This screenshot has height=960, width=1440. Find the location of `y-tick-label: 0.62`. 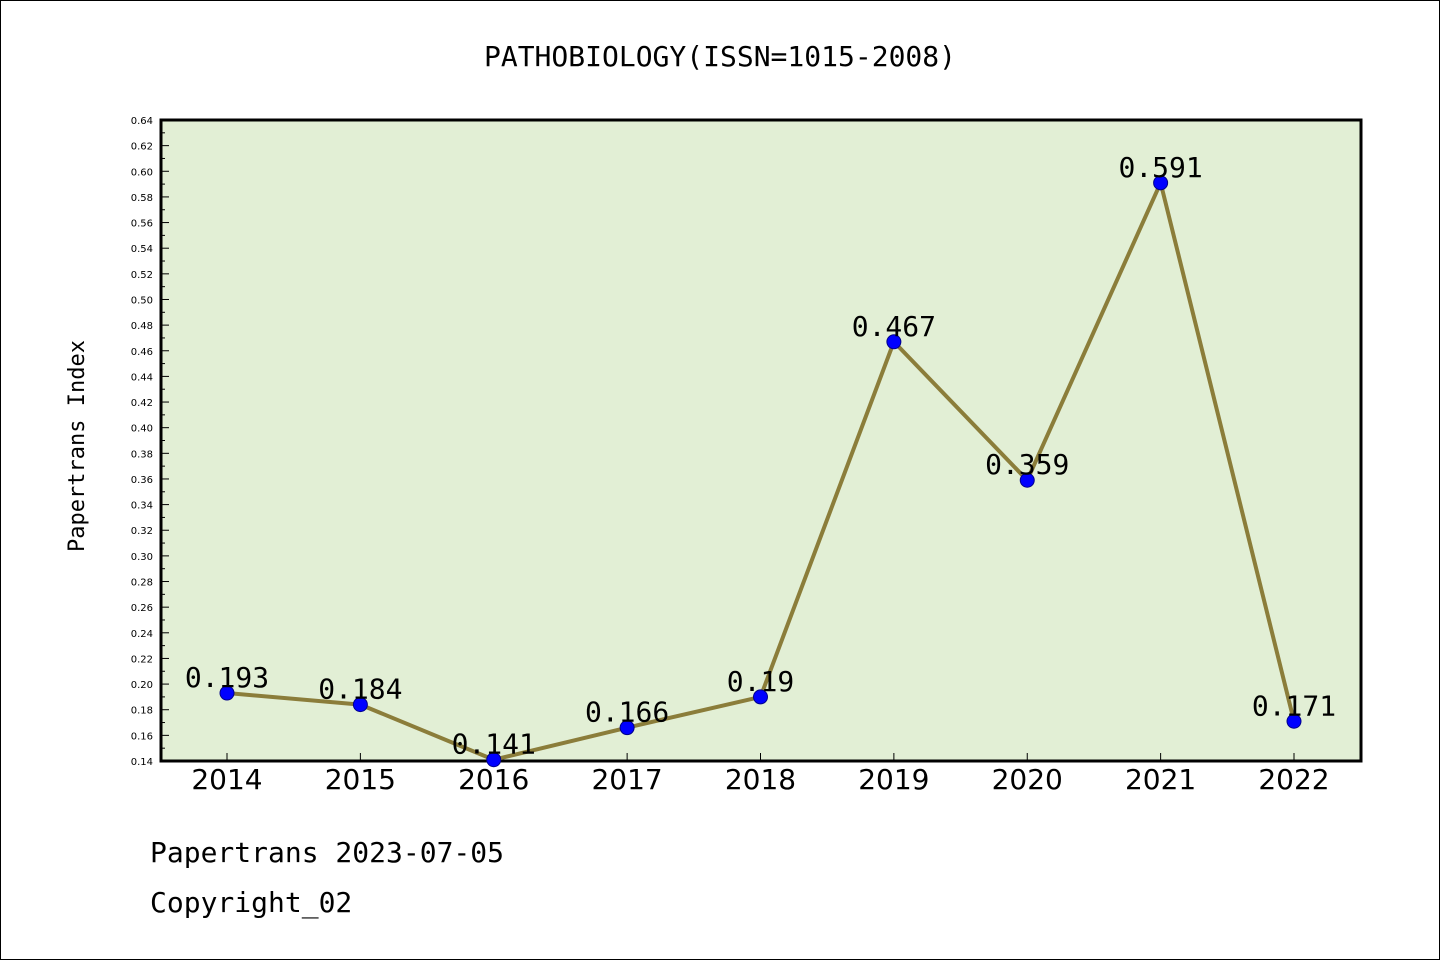

y-tick-label: 0.62 is located at coordinates (142, 147).